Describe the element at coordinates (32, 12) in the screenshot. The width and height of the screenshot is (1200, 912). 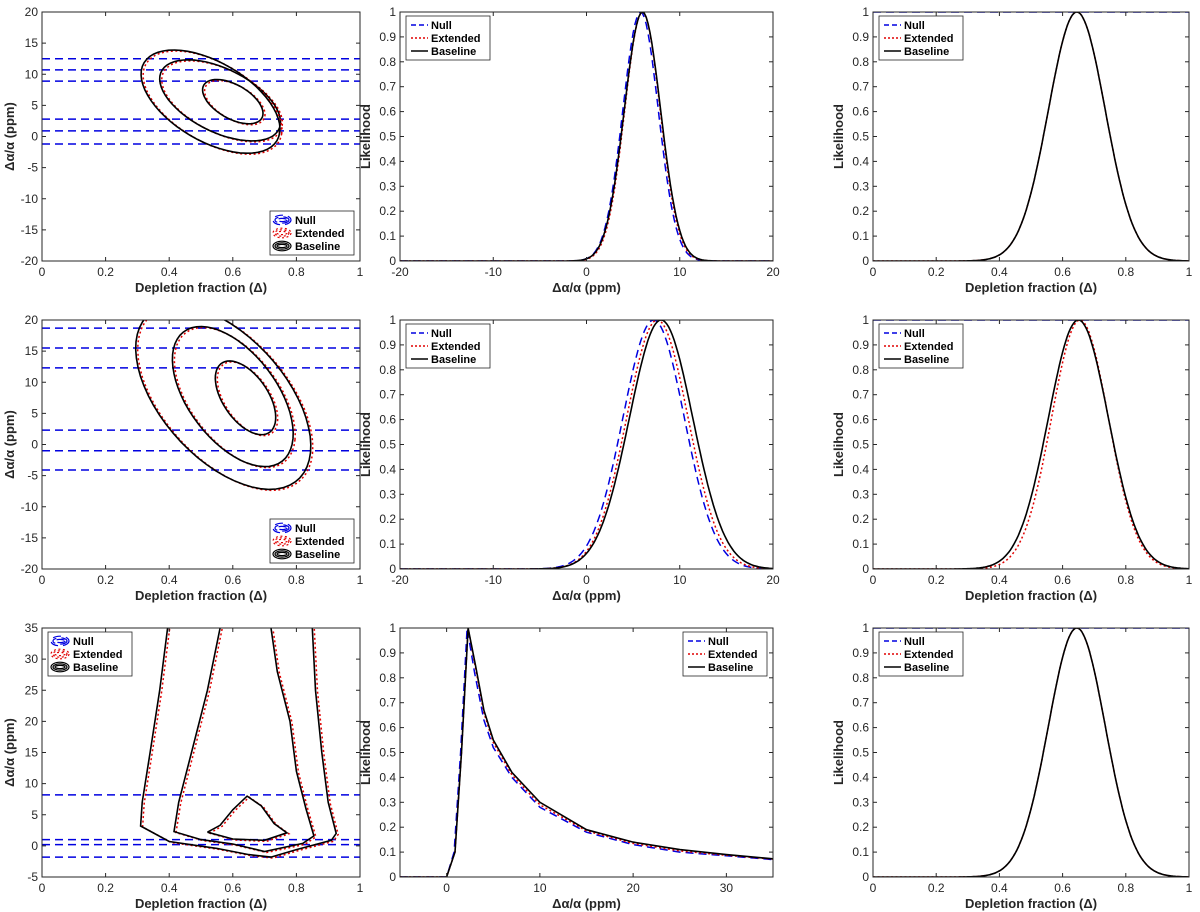
I see `y-tick-label: 20` at that location.